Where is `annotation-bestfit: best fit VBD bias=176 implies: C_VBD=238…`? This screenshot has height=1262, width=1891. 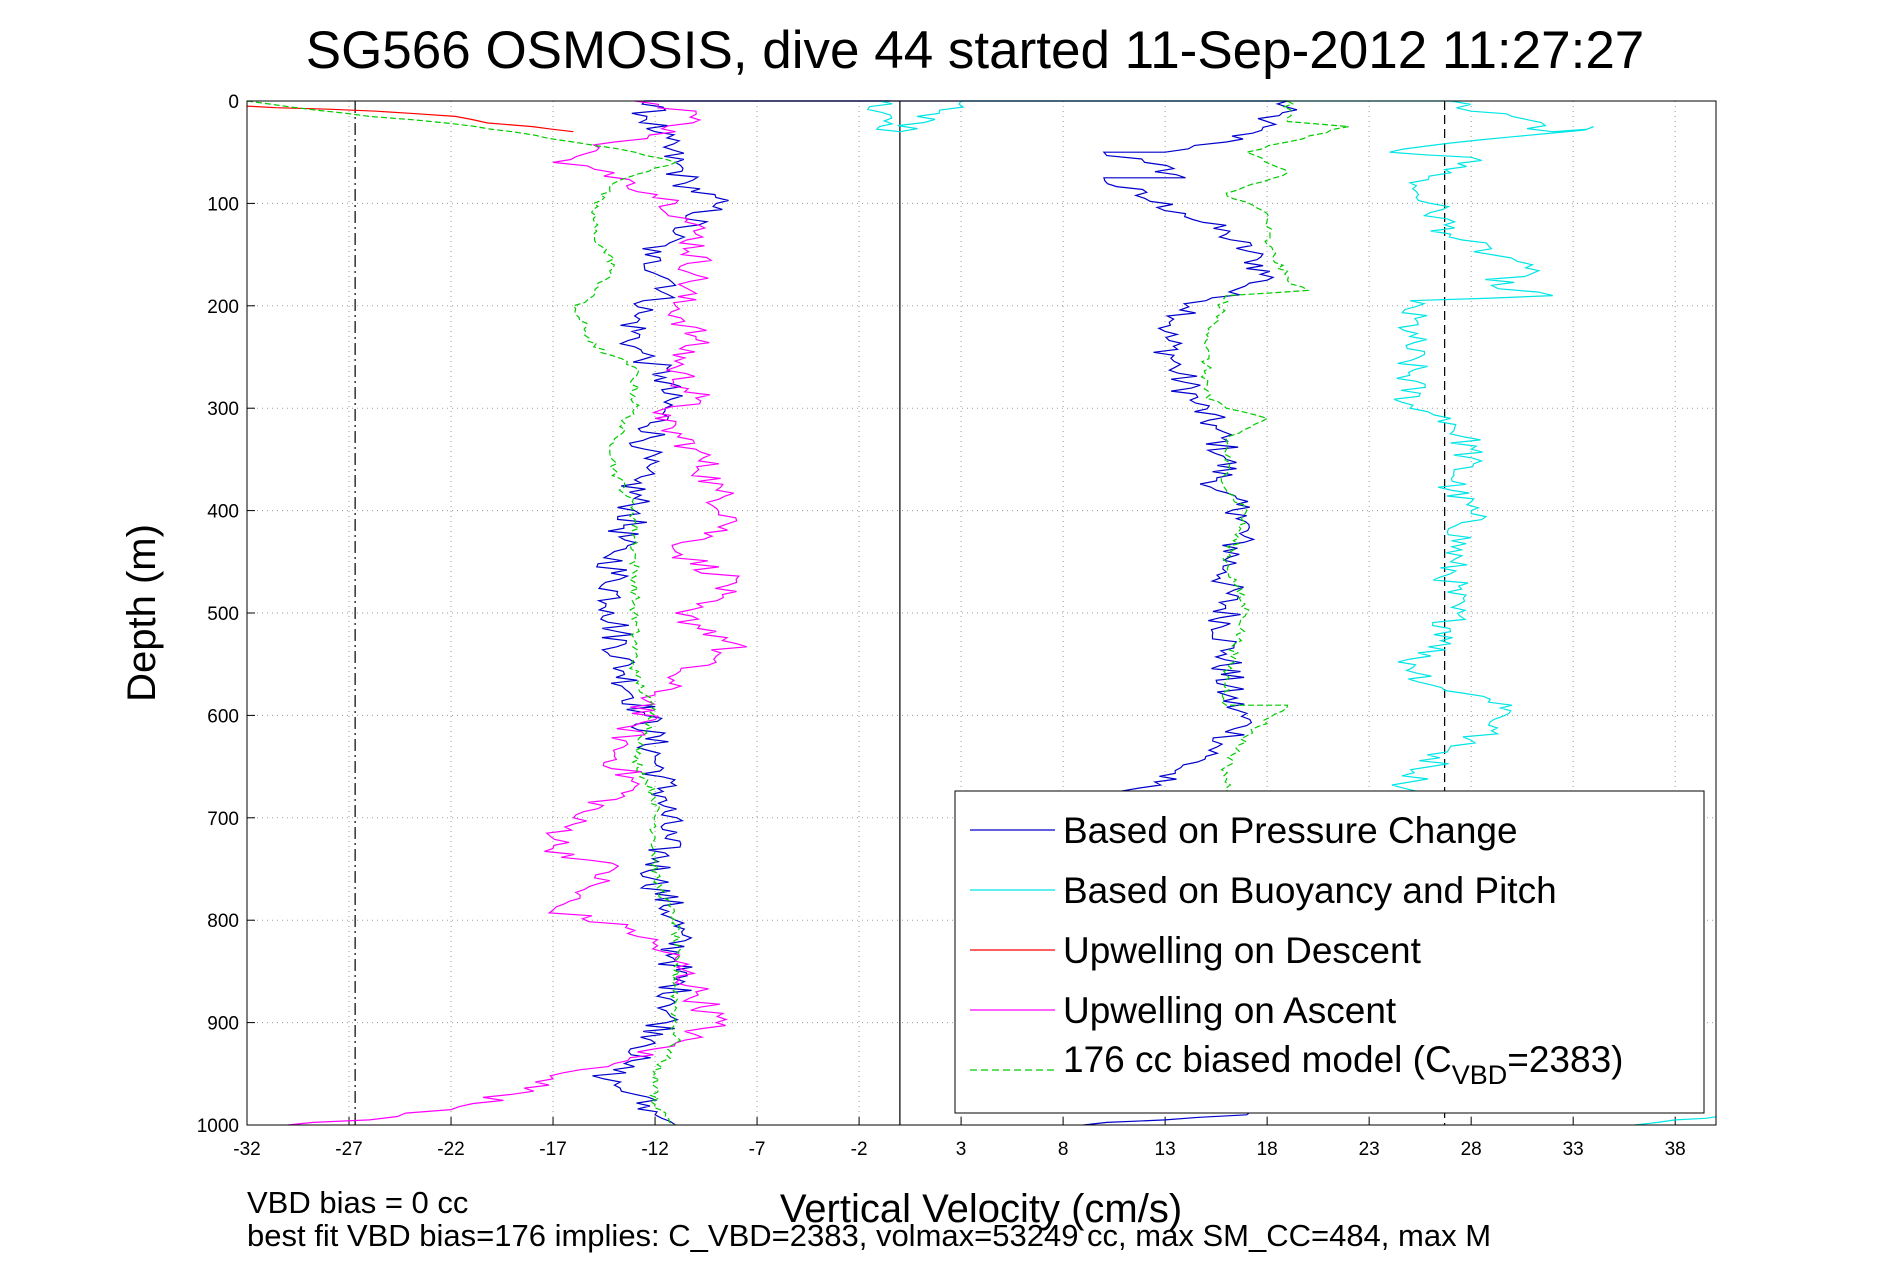 annotation-bestfit: best fit VBD bias=176 implies: C_VBD=238… is located at coordinates (869, 1235).